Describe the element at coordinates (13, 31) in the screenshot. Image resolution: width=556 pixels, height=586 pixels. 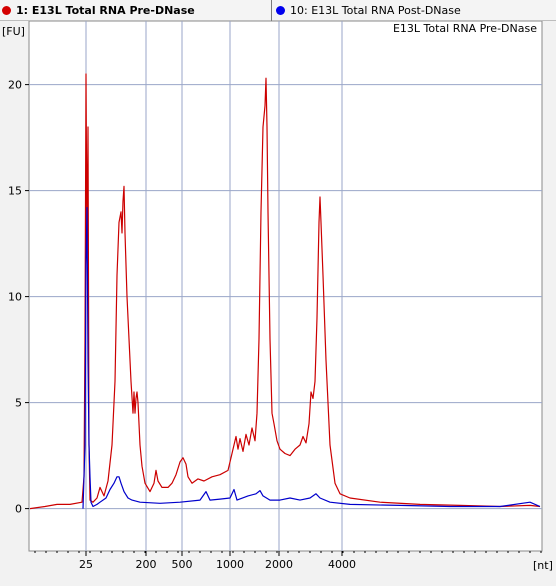
I see `y-axis-unit: [FU]` at that location.